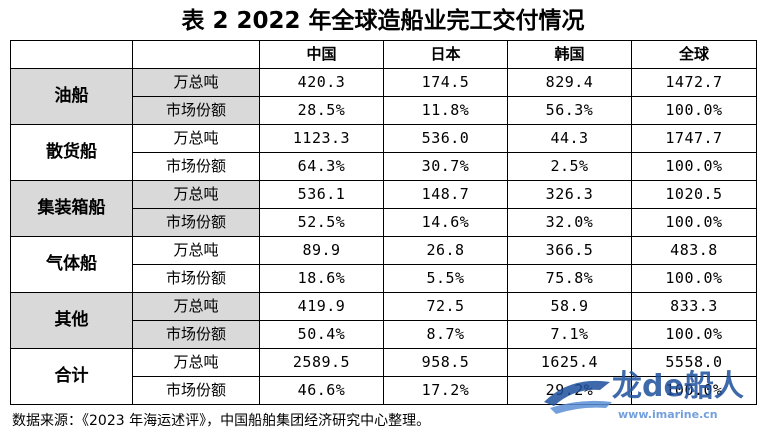  I want to click on header-japan: 日本, so click(445, 54).